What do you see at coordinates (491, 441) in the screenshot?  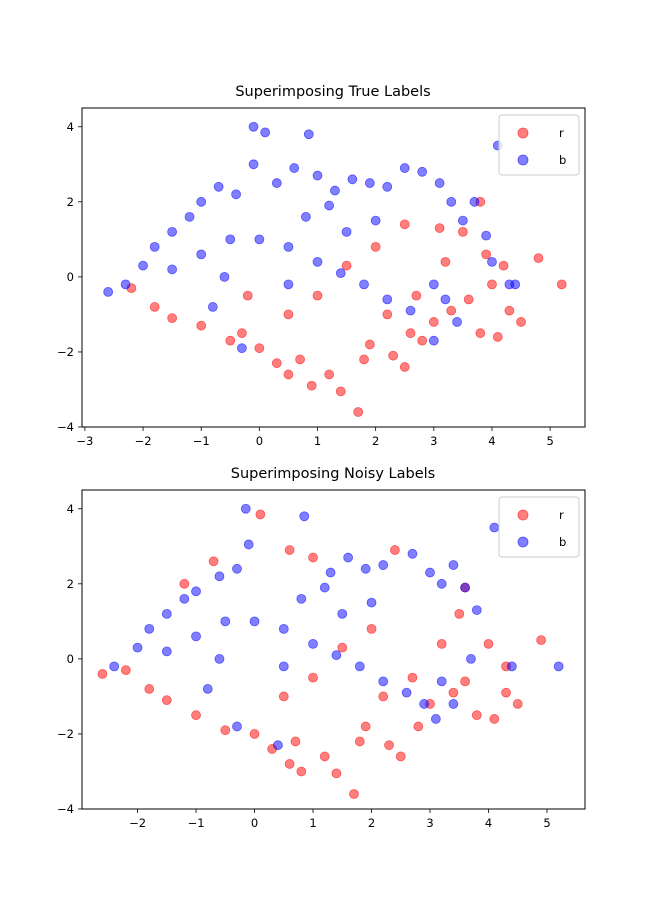 I see `x-tick-label: 4` at bounding box center [491, 441].